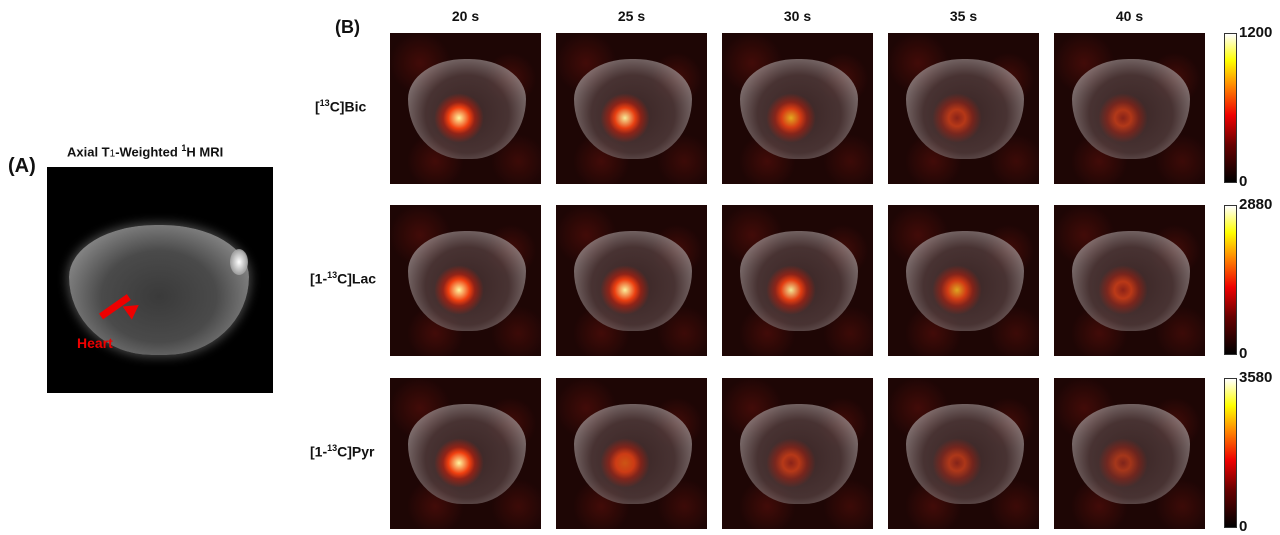 This screenshot has width=1280, height=535. Describe the element at coordinates (1129, 16) in the screenshot. I see `column-label: 40 s` at that location.